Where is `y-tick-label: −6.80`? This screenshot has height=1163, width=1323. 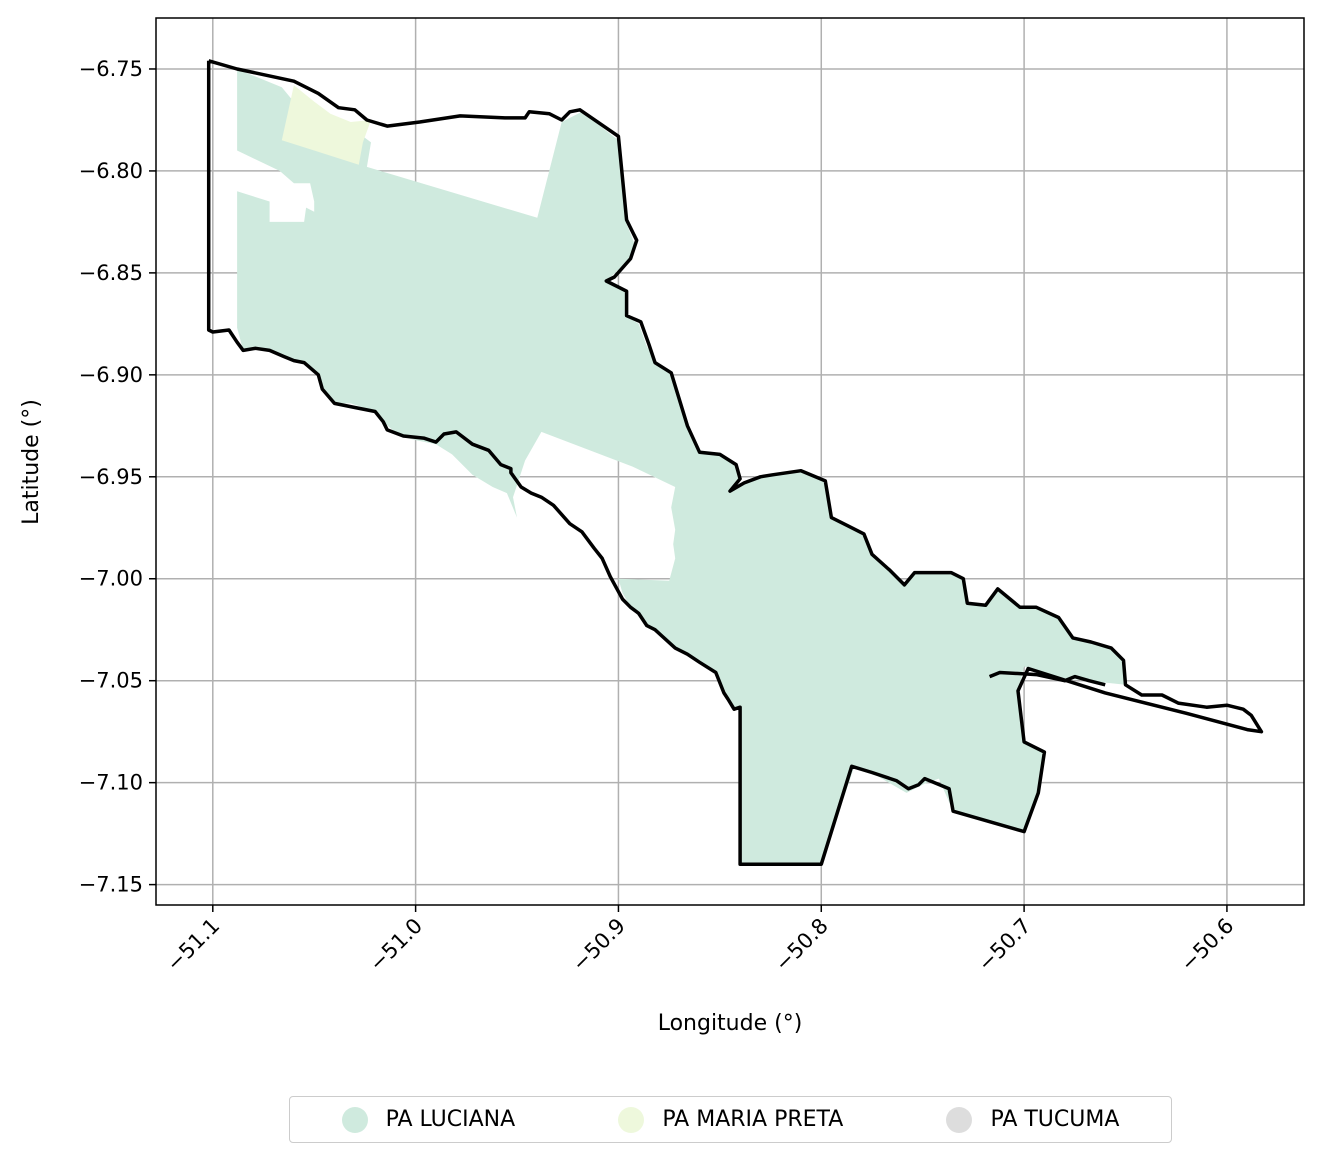
y-tick-label: −6.80 is located at coordinates (111, 171).